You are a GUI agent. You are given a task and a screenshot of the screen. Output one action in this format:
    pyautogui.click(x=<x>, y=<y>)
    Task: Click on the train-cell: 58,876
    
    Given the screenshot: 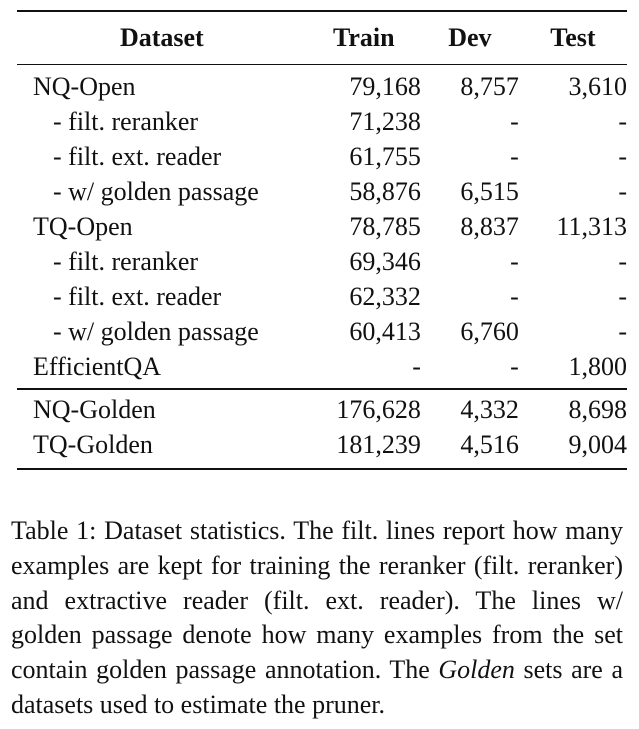 What is the action you would take?
    pyautogui.click(x=385, y=192)
    